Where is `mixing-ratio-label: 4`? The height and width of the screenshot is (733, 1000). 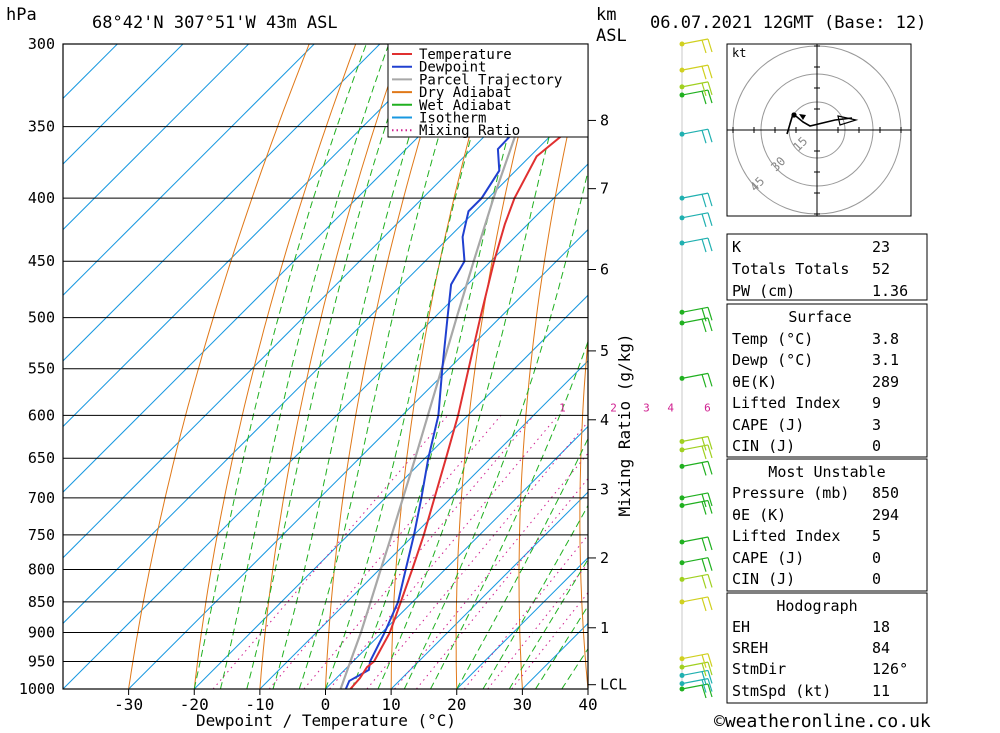
mixing-ratio-label: 4 is located at coordinates (670, 407).